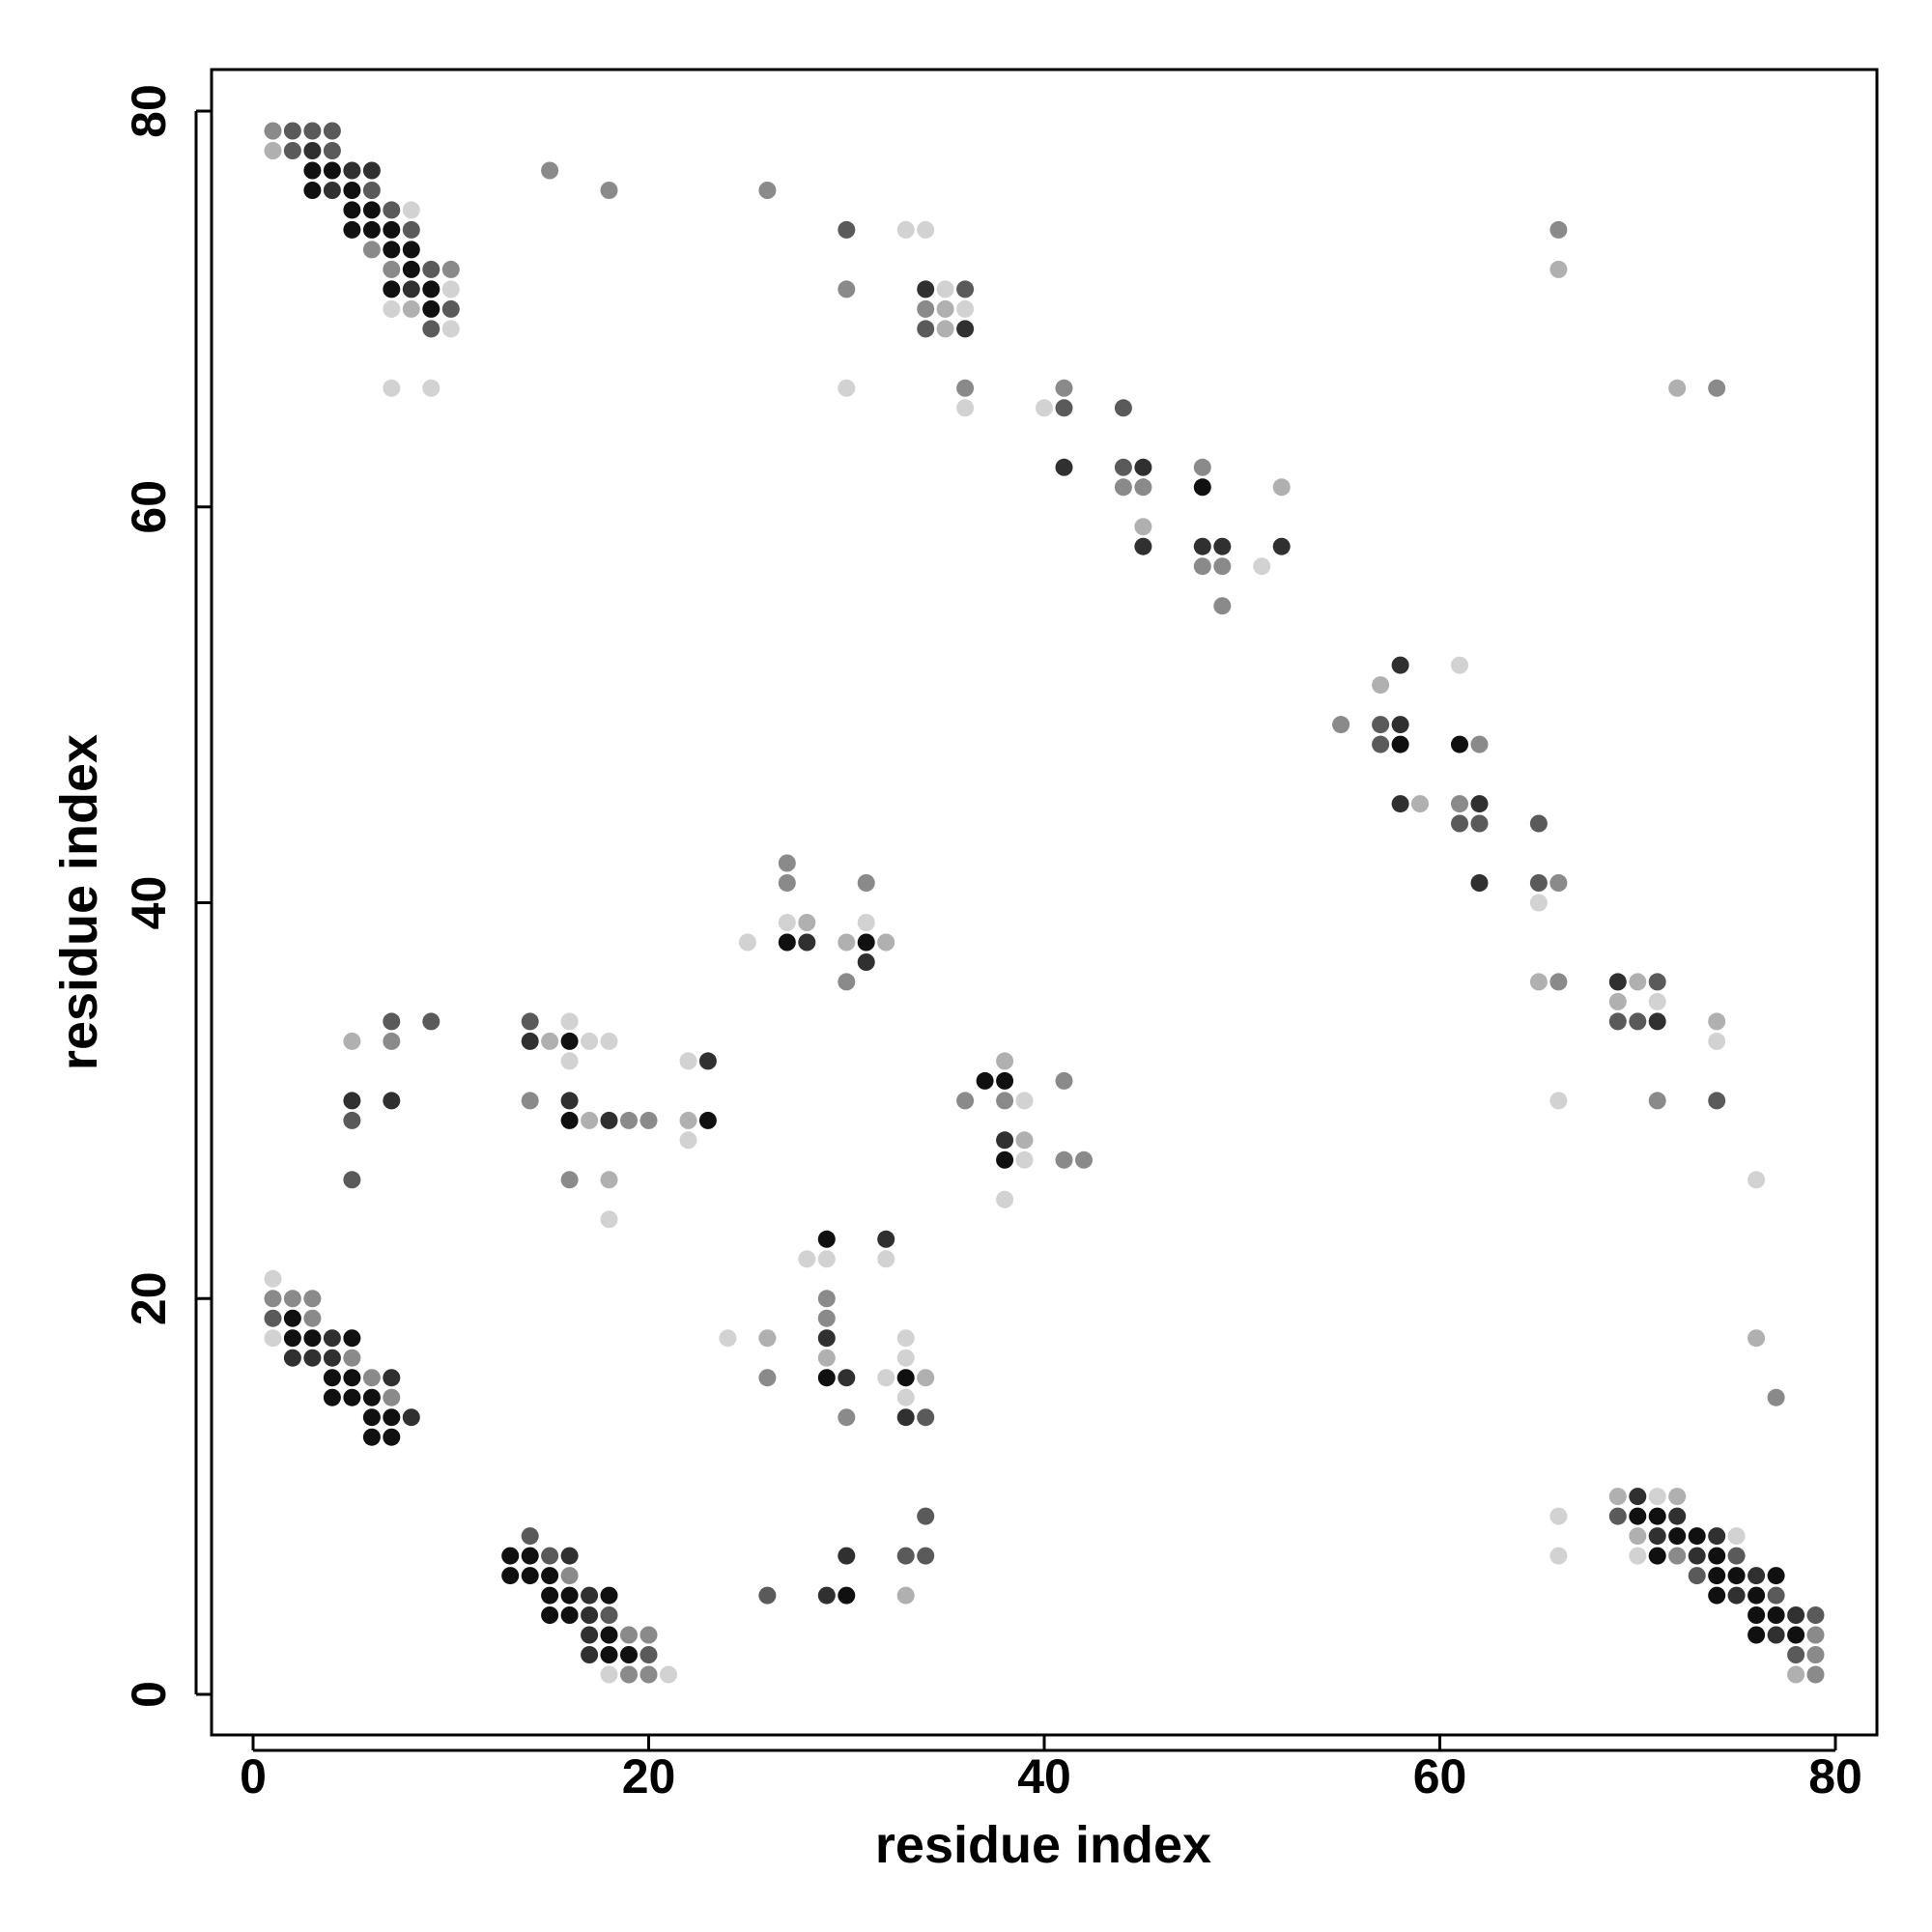 The width and height of the screenshot is (1932, 1932). Describe the element at coordinates (253, 1776) in the screenshot. I see `x-tick-label: 0` at that location.